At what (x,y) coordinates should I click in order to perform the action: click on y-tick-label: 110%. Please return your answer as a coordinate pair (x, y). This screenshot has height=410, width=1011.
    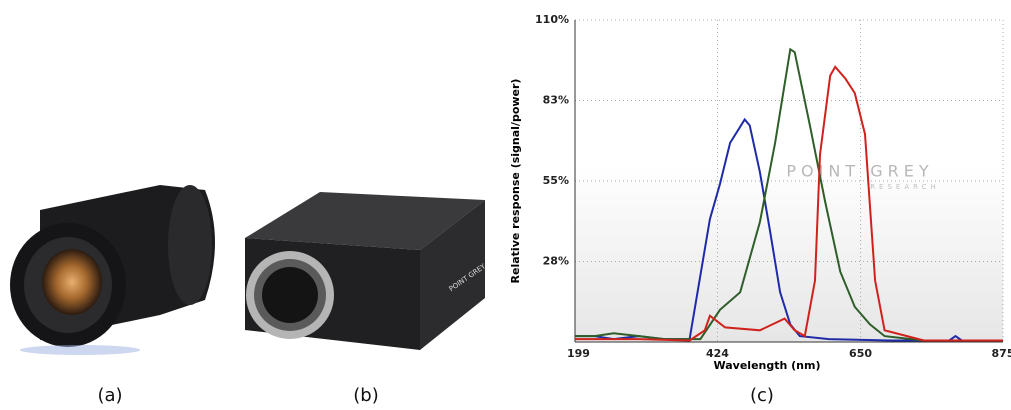
    Looking at the image, I should click on (552, 19).